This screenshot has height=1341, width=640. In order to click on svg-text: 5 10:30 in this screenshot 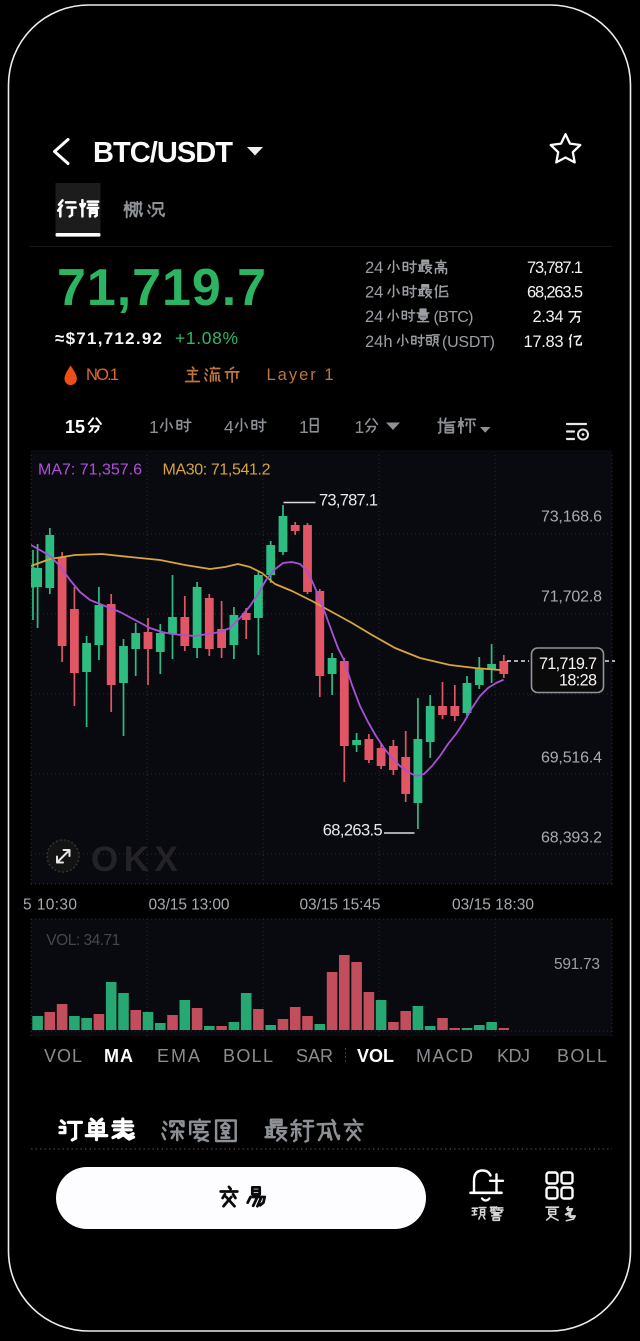, I will do `click(50, 905)`.